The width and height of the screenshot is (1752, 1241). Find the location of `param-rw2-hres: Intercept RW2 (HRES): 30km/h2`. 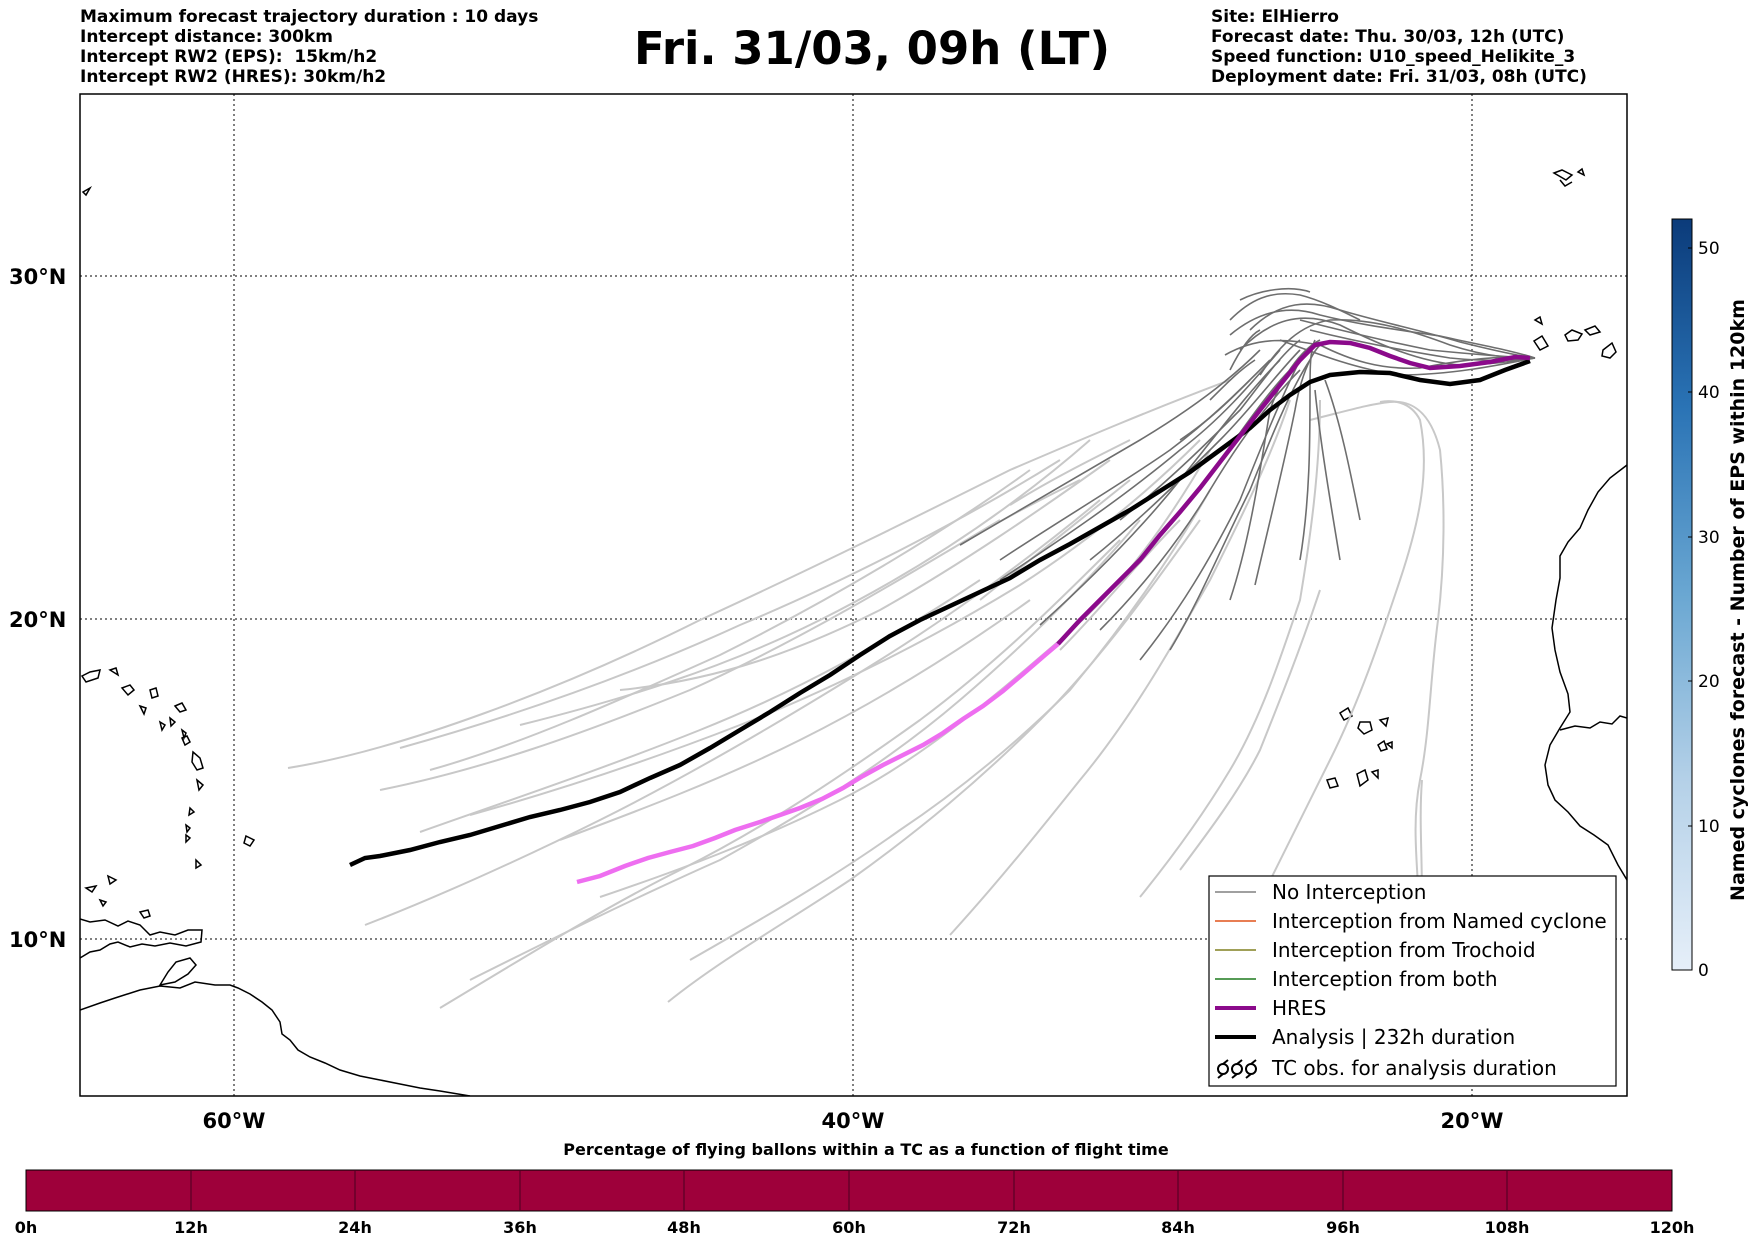

param-rw2-hres: Intercept RW2 (HRES): 30km/h2 is located at coordinates (233, 77).